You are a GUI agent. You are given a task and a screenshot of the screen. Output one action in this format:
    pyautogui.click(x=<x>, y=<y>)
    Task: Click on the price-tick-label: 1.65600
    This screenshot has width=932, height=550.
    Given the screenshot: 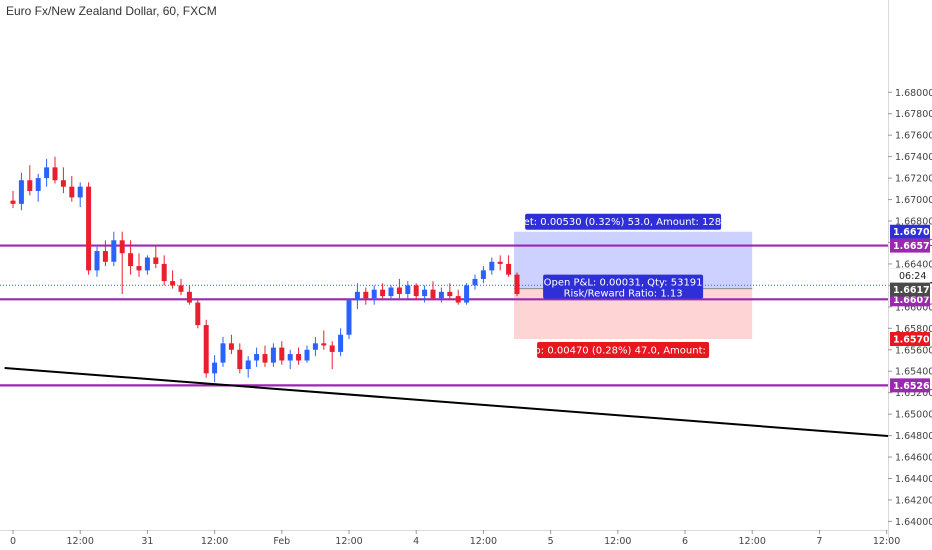 What is the action you would take?
    pyautogui.click(x=913, y=350)
    